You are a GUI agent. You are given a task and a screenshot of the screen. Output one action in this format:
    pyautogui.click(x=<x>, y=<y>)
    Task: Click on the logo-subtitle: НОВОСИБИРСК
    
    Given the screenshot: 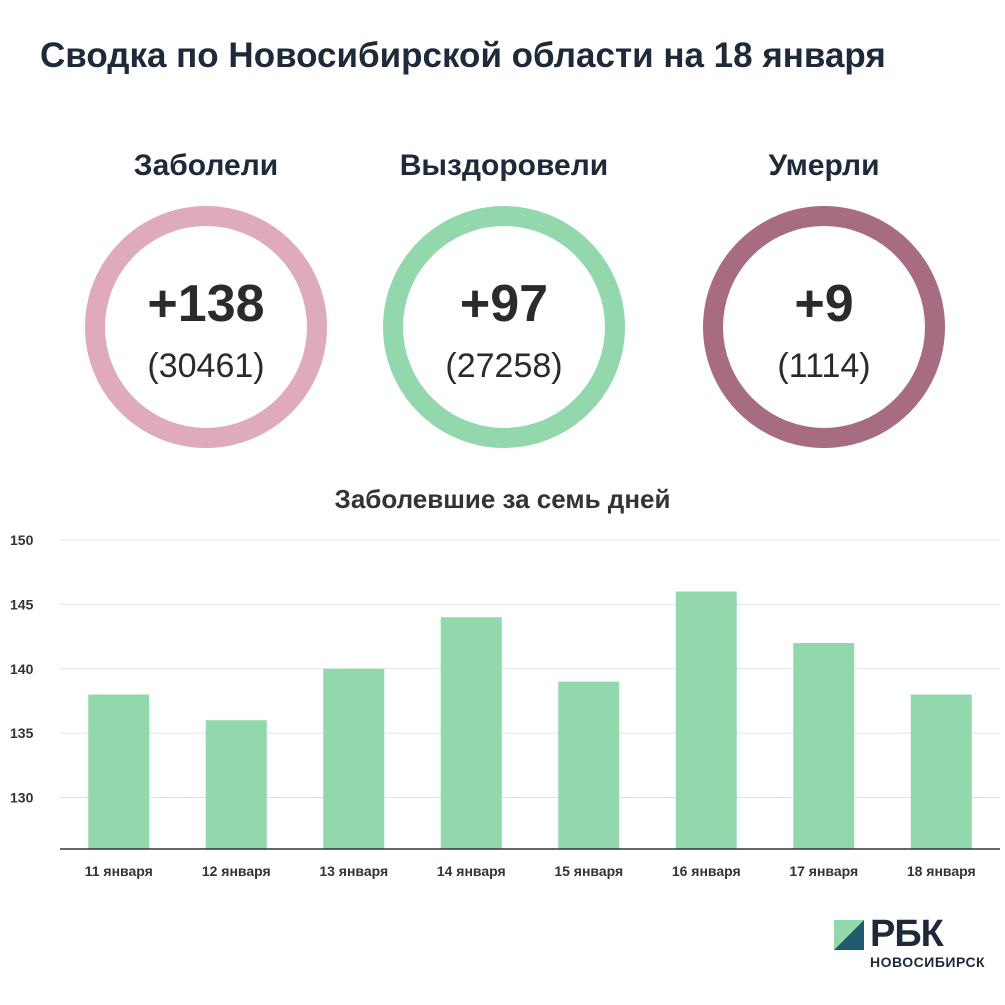 What is the action you would take?
    pyautogui.click(x=928, y=962)
    